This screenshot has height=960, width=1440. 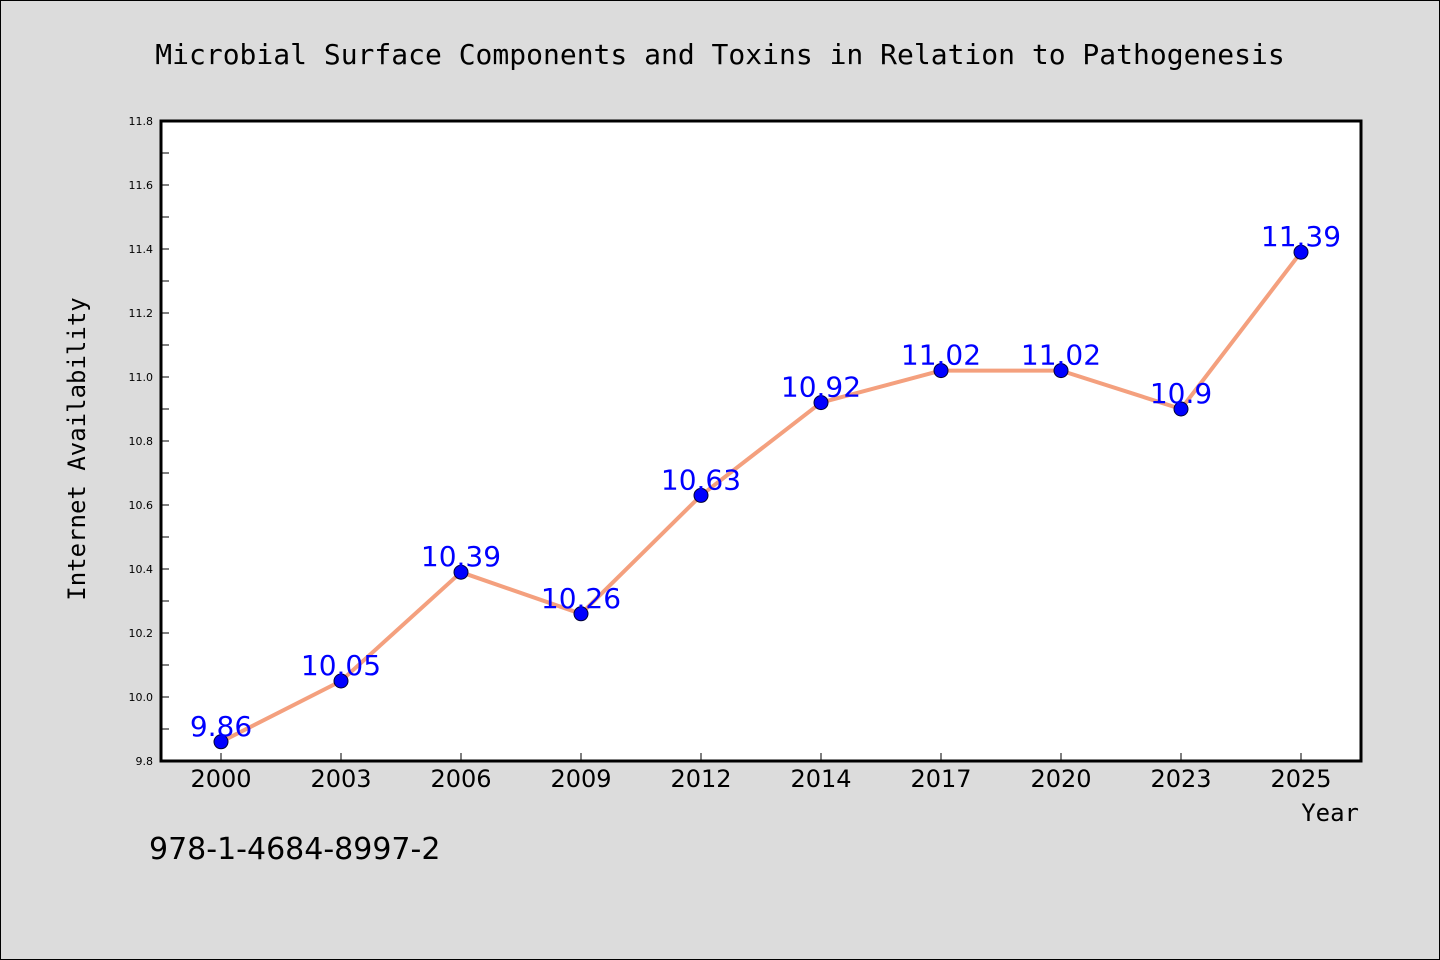 I want to click on y-tick-label: 11.2, so click(x=141, y=313).